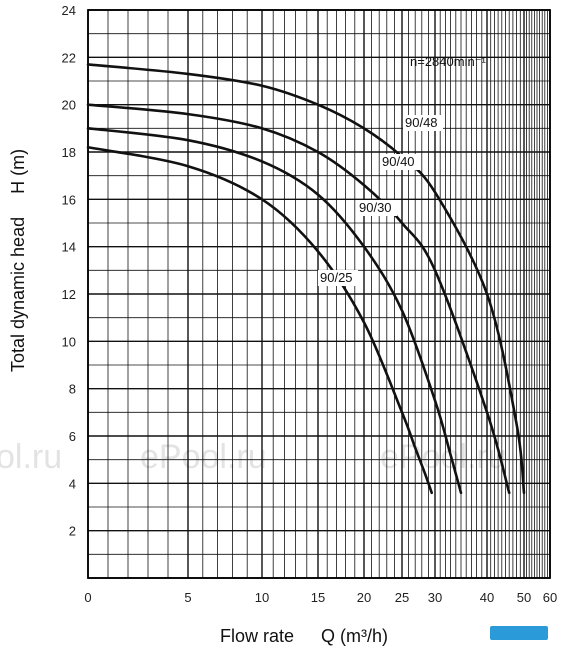  What do you see at coordinates (69, 199) in the screenshot?
I see `y-tick-label: 16` at bounding box center [69, 199].